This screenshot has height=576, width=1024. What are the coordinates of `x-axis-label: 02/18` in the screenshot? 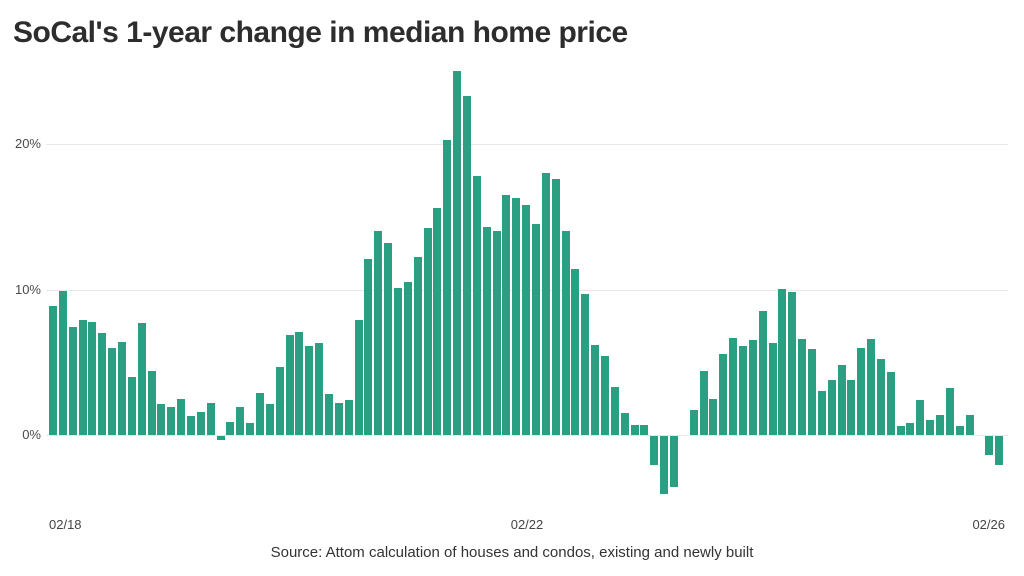 It's located at (65, 524).